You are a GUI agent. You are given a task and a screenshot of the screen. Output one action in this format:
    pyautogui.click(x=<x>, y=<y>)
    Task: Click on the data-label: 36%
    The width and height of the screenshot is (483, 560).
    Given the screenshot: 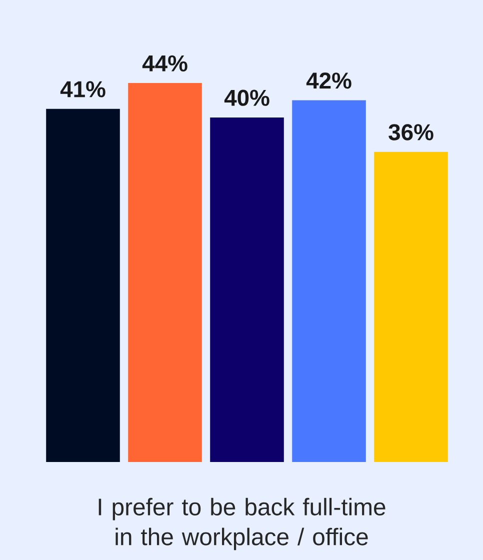 What is the action you would take?
    pyautogui.click(x=411, y=132)
    